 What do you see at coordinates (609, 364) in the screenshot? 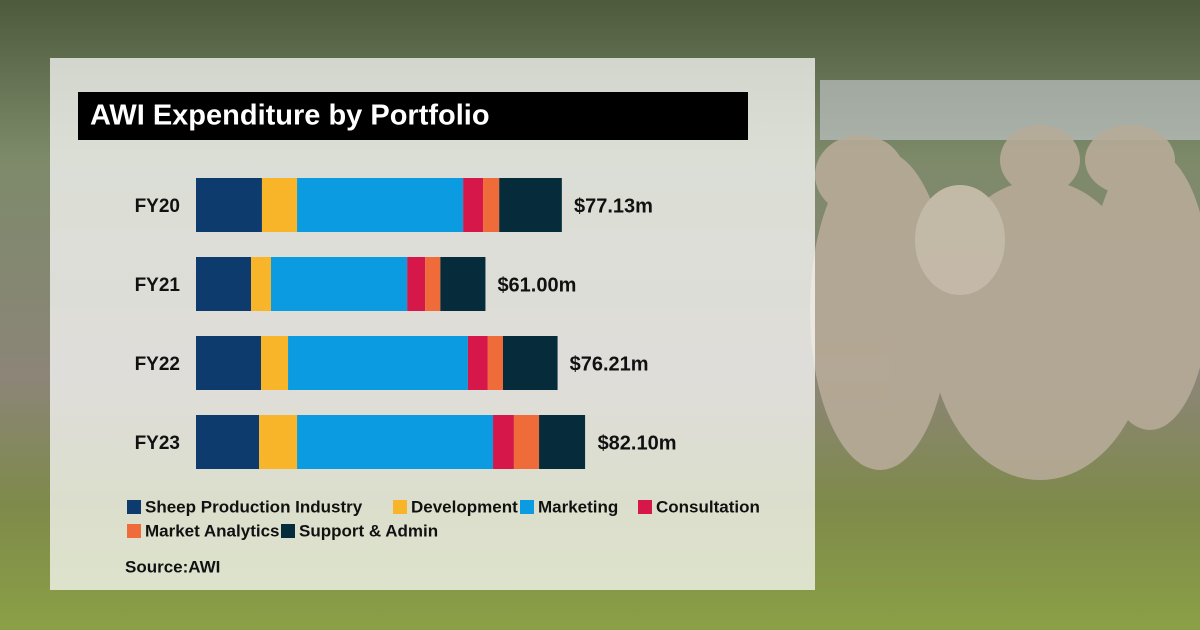
I see `total-label: $76.21m` at bounding box center [609, 364].